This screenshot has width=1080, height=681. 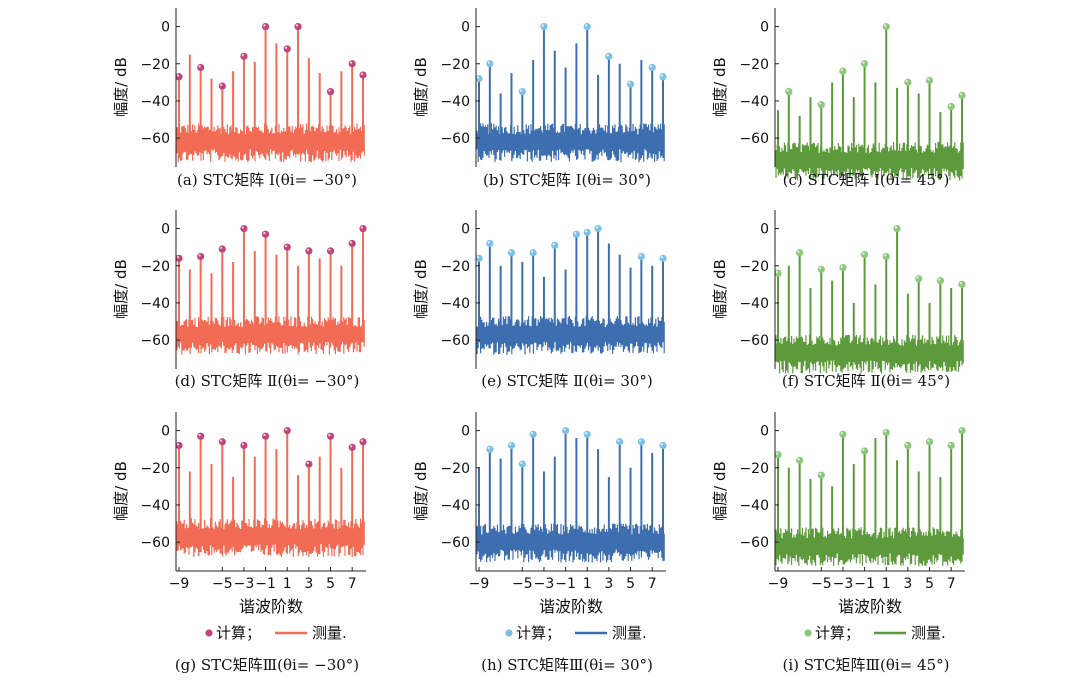 I want to click on x-tick-label: 7, so click(x=652, y=584).